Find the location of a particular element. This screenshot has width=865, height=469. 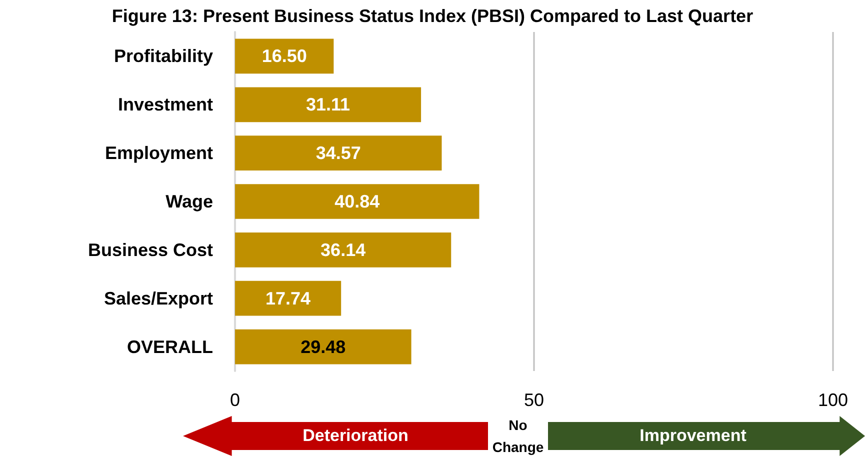

data-label: 34.57 is located at coordinates (338, 153).